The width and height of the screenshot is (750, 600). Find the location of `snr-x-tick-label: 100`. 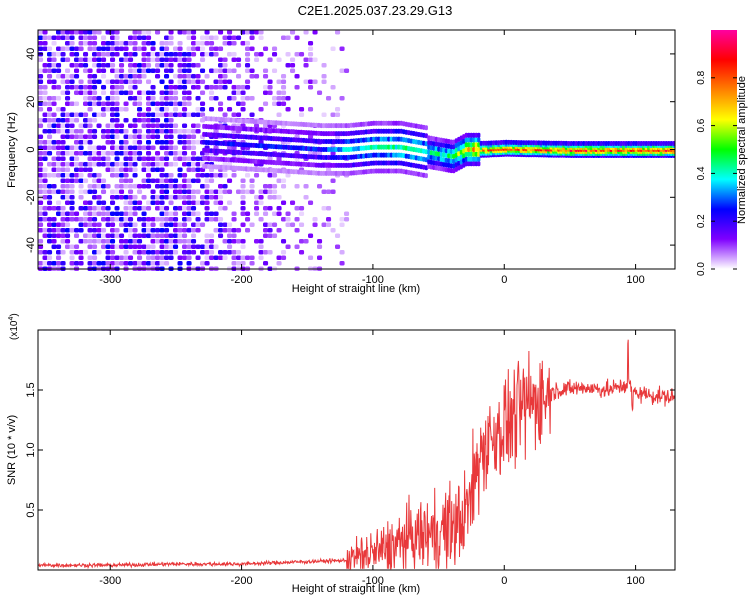

snr-x-tick-label: 100 is located at coordinates (635, 581).